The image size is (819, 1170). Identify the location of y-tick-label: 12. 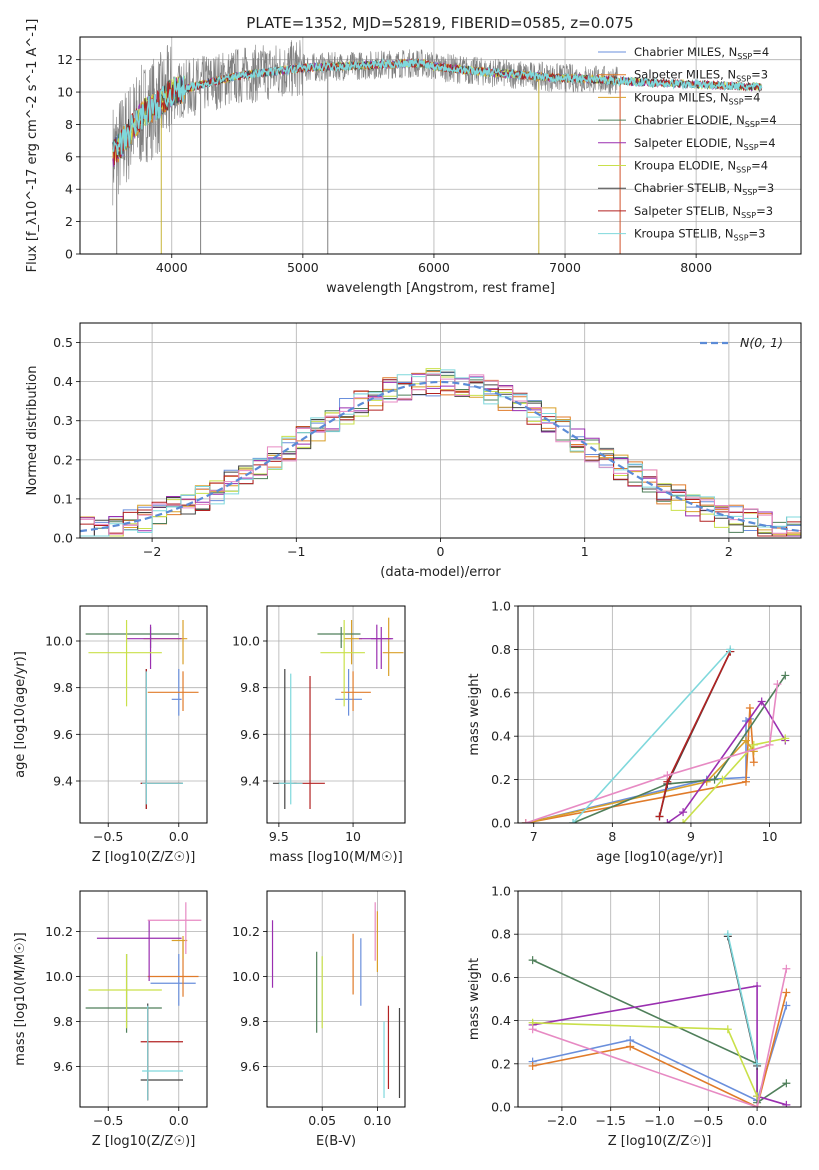
(65, 59).